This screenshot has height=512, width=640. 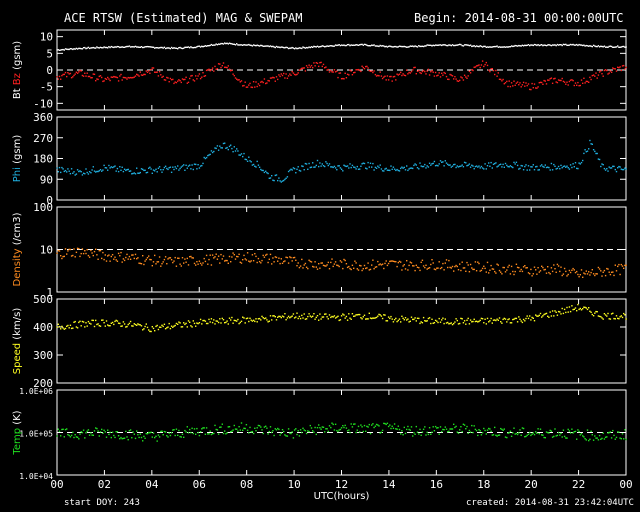 What do you see at coordinates (43, 207) in the screenshot?
I see `density-ytick-label: 100` at bounding box center [43, 207].